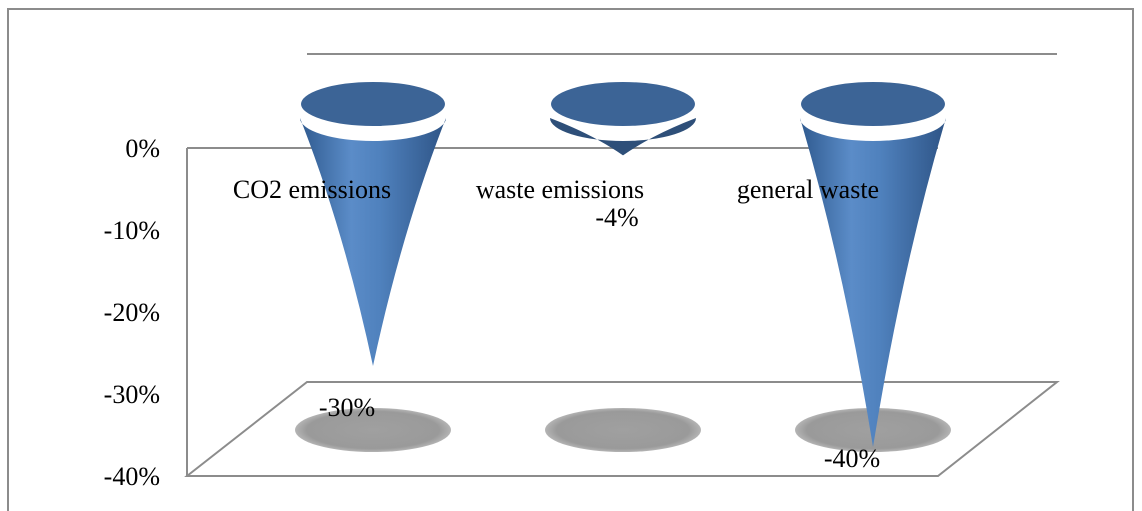 The height and width of the screenshot is (511, 1142). Describe the element at coordinates (132, 476) in the screenshot. I see `y-tick-label: -40%` at that location.